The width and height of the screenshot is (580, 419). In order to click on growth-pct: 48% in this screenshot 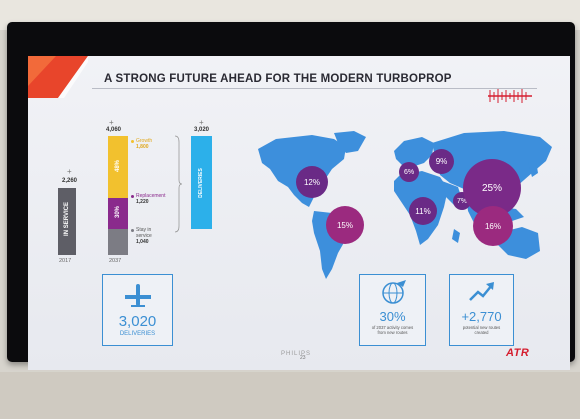, I will do `click(118, 166)`.